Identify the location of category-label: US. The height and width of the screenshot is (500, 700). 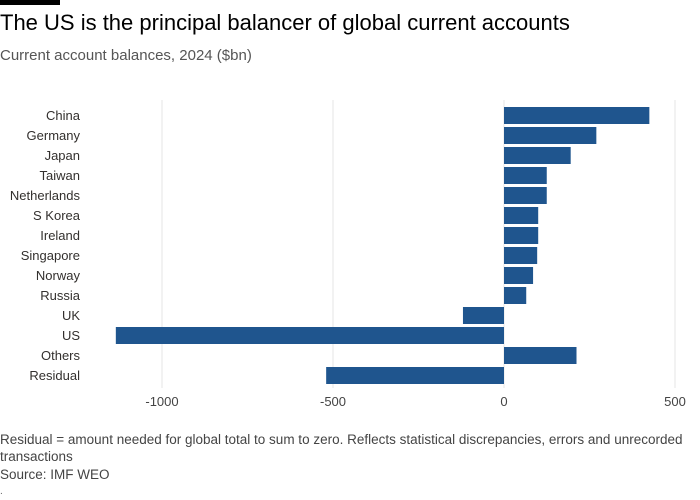
(71, 335).